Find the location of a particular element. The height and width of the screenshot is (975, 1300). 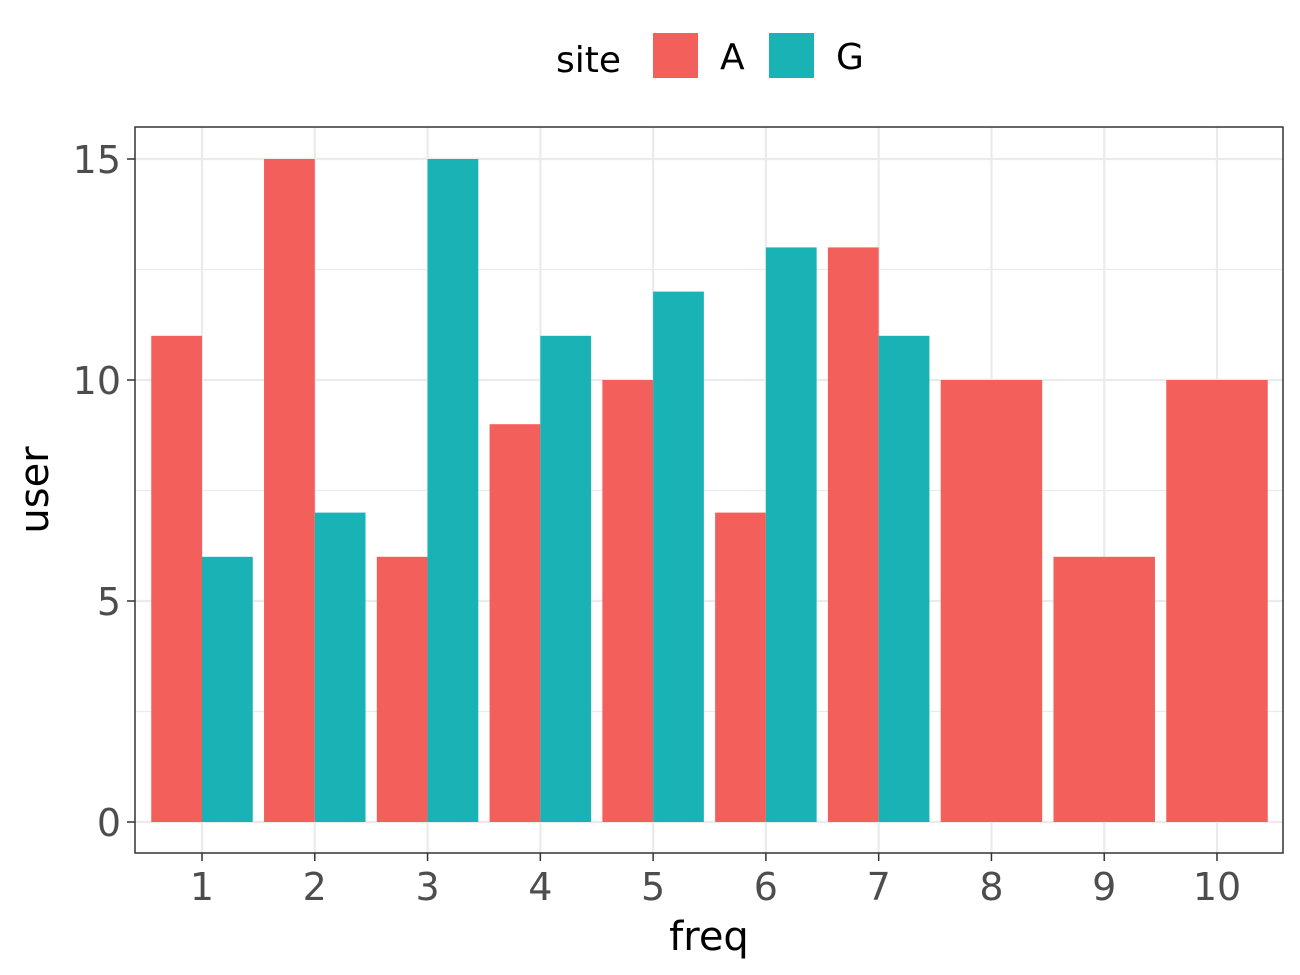

x-tick-label: 7 is located at coordinates (879, 887).